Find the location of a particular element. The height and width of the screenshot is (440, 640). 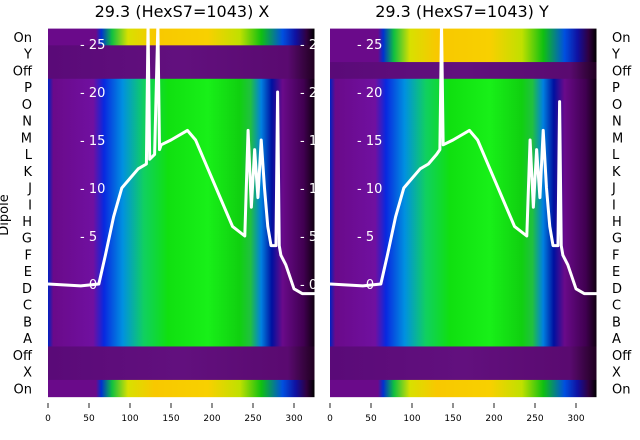

row-label: N is located at coordinates (617, 122).